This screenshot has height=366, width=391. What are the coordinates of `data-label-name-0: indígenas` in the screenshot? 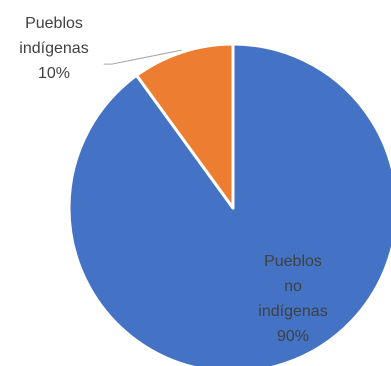 It's located at (53, 48).